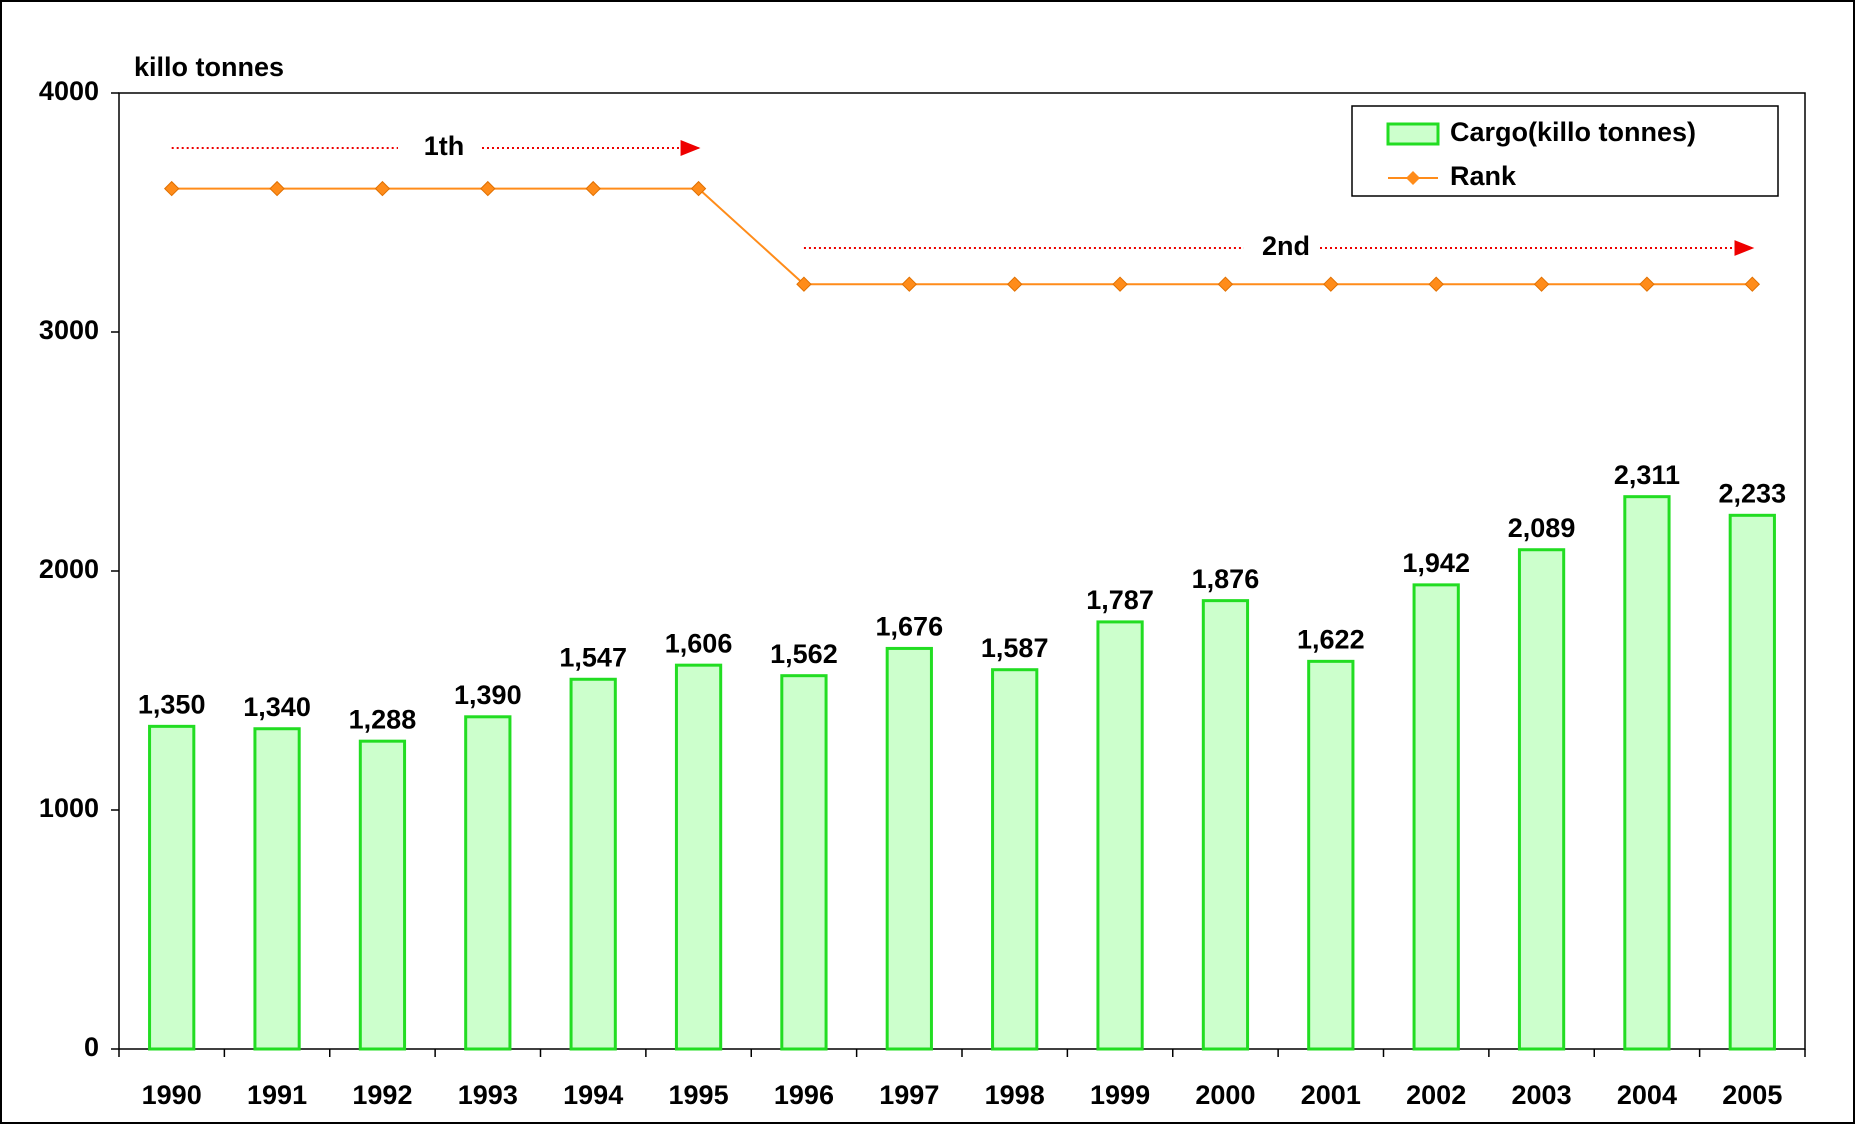 This screenshot has height=1124, width=1855. Describe the element at coordinates (1542, 528) in the screenshot. I see `value-label: 2,089` at that location.